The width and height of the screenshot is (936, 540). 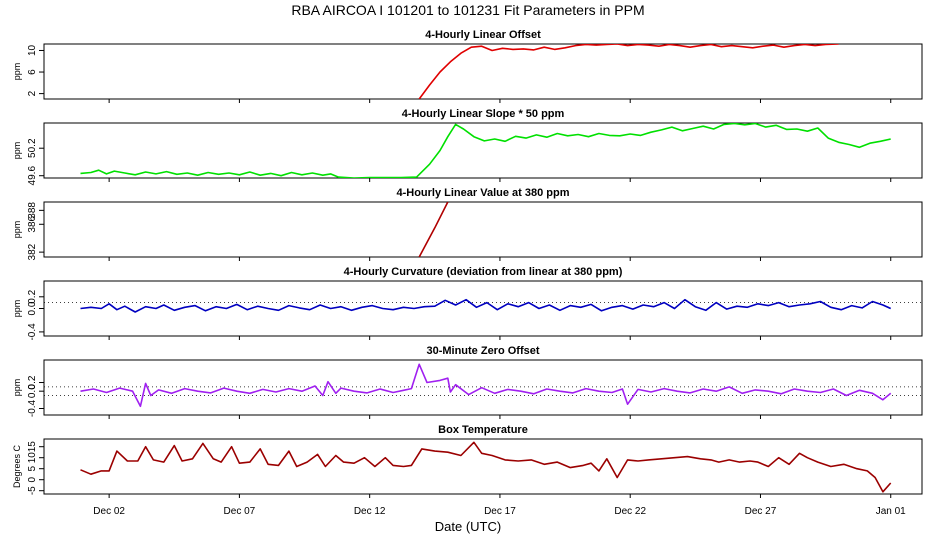 I want to click on y-tick-label-value: 382, so click(x=32, y=251).